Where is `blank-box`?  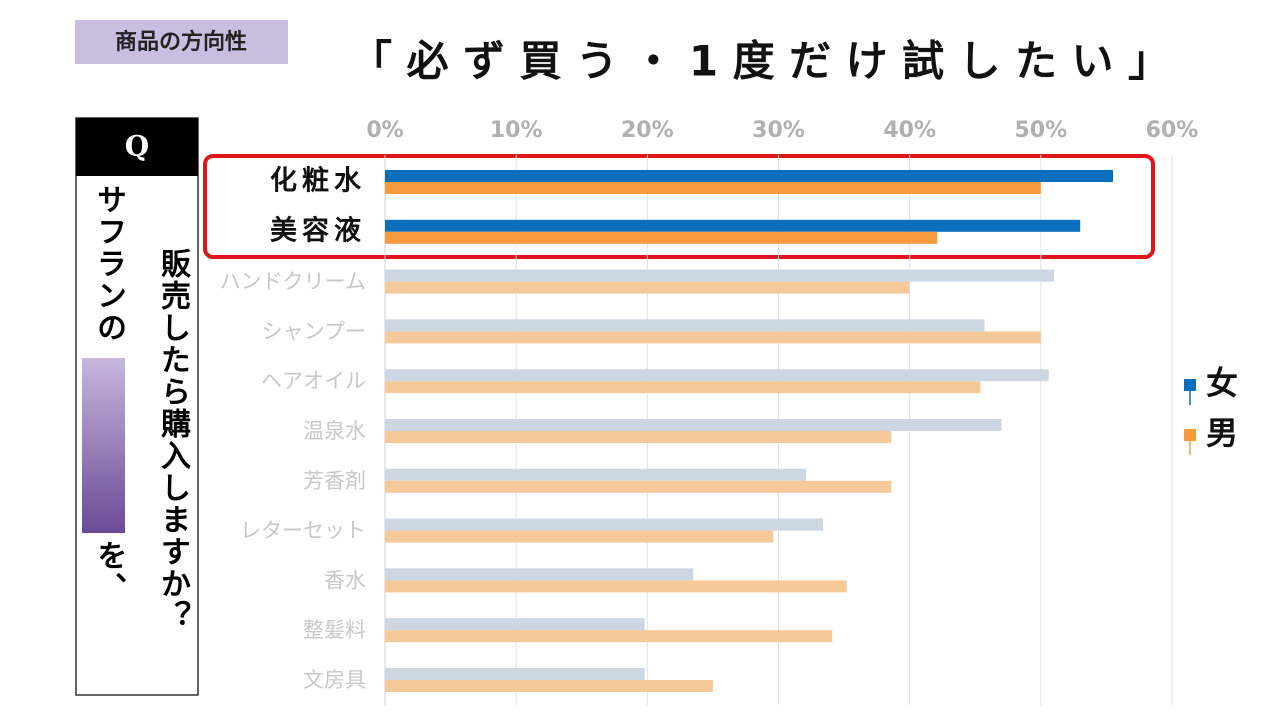 blank-box is located at coordinates (103, 445).